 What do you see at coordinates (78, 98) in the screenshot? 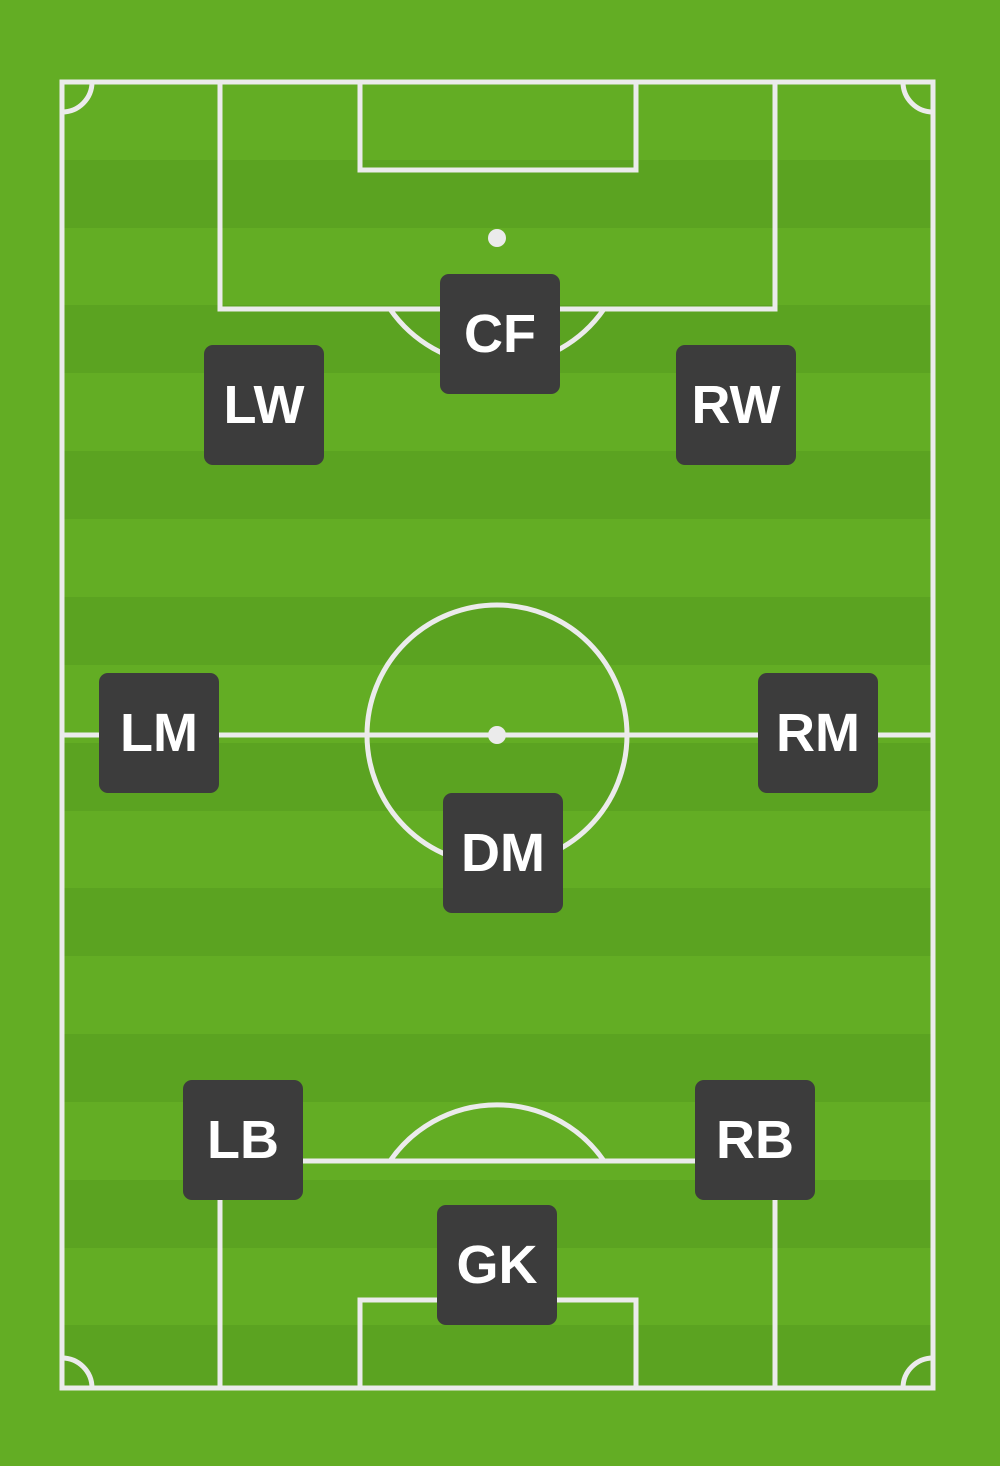
I see `corner-arc-top-left` at bounding box center [78, 98].